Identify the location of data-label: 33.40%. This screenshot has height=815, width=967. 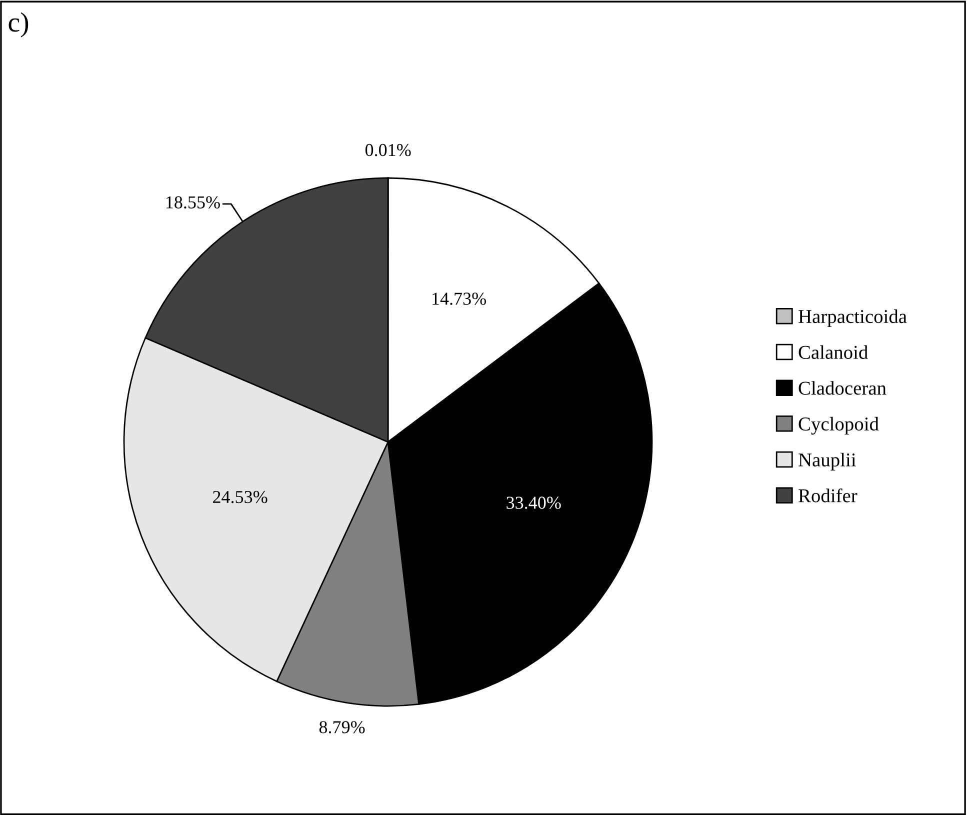
(533, 502).